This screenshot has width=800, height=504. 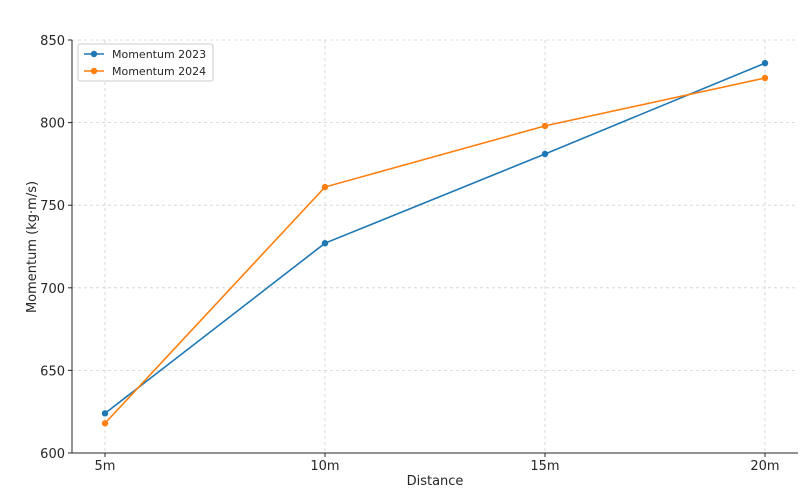 What do you see at coordinates (52, 454) in the screenshot?
I see `y-tick-label: 600` at bounding box center [52, 454].